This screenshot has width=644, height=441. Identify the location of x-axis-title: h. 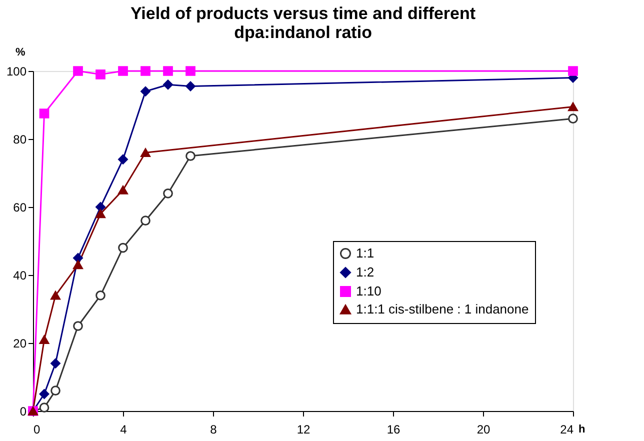
(582, 430).